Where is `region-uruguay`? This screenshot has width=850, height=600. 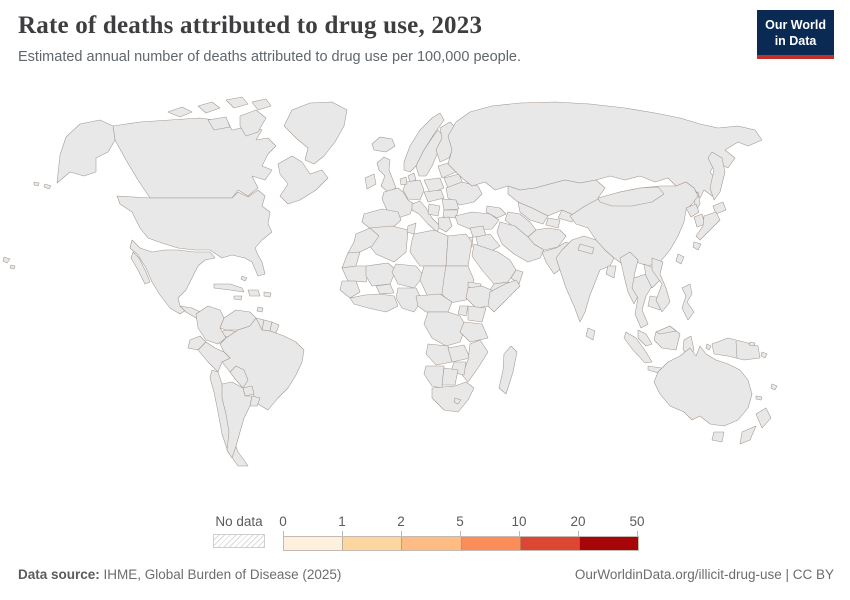
region-uruguay is located at coordinates (255, 401).